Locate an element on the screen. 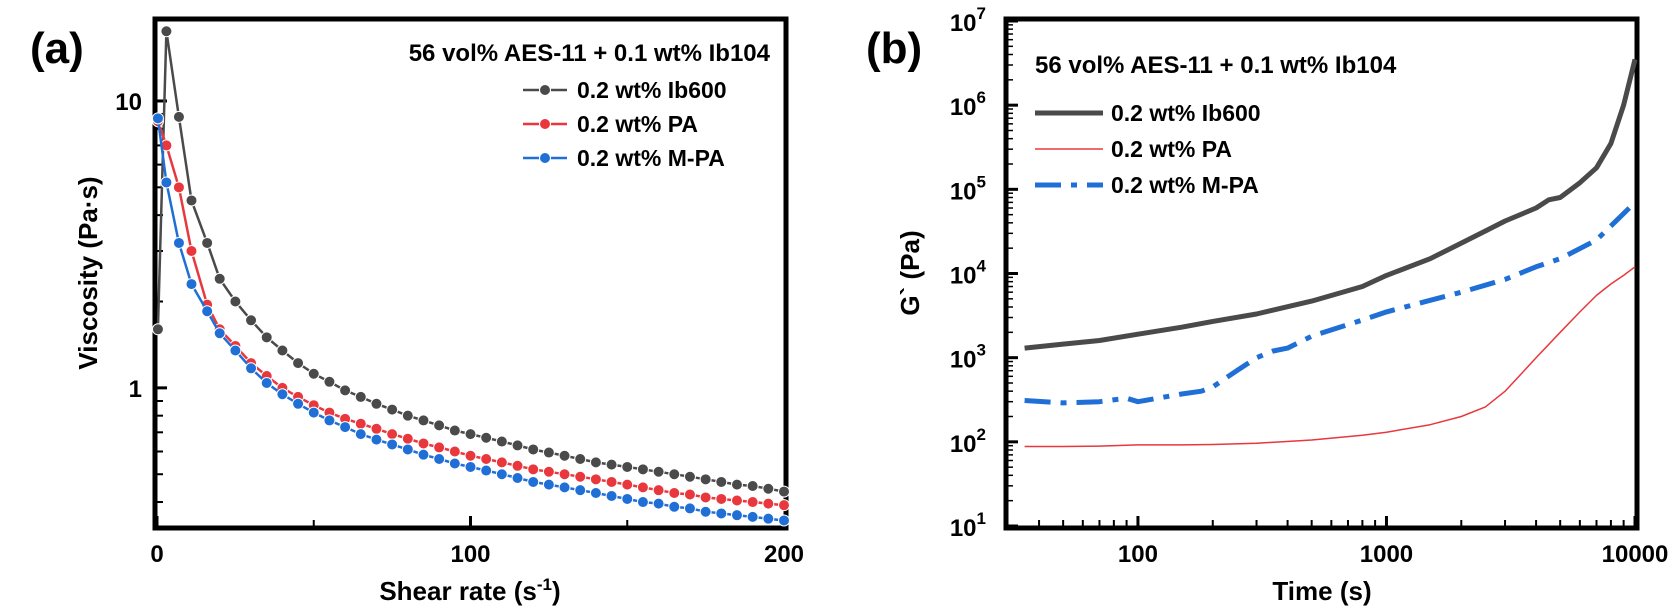  panel-b-y-tick-label: 10⁴ is located at coordinates (968, 273).